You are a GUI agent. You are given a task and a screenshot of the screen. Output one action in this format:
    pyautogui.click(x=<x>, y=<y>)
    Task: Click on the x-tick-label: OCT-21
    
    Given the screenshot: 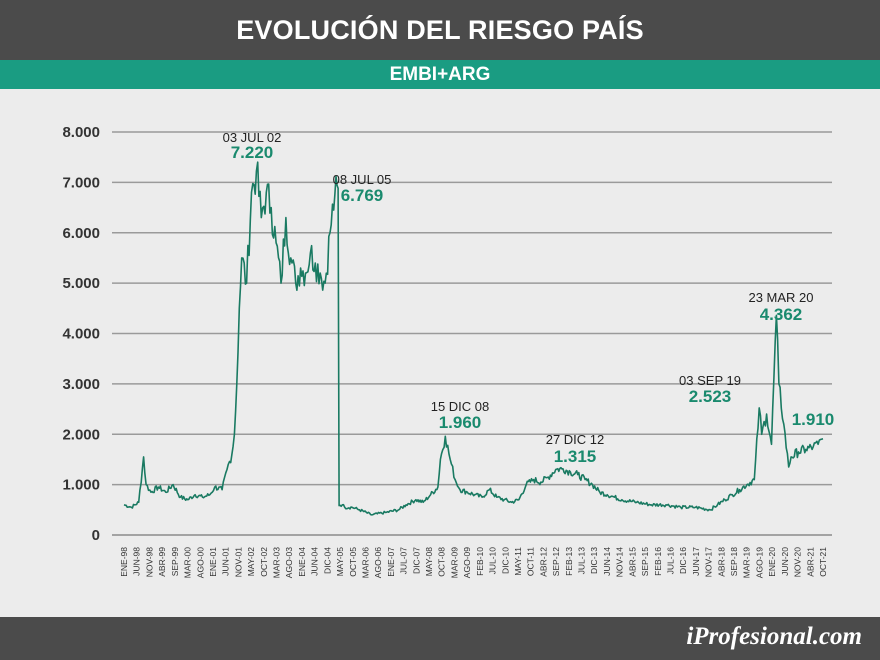 What is the action you would take?
    pyautogui.click(x=823, y=562)
    